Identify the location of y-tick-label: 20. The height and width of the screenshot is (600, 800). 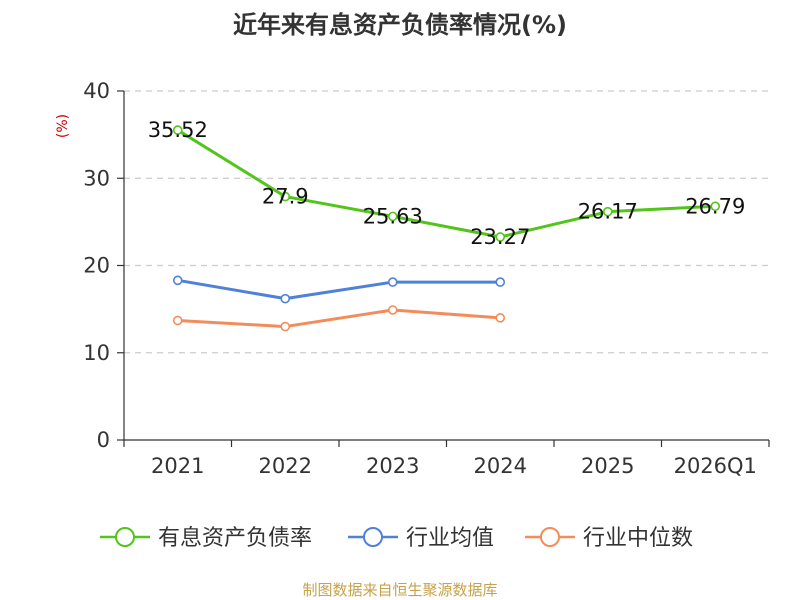
(96, 266).